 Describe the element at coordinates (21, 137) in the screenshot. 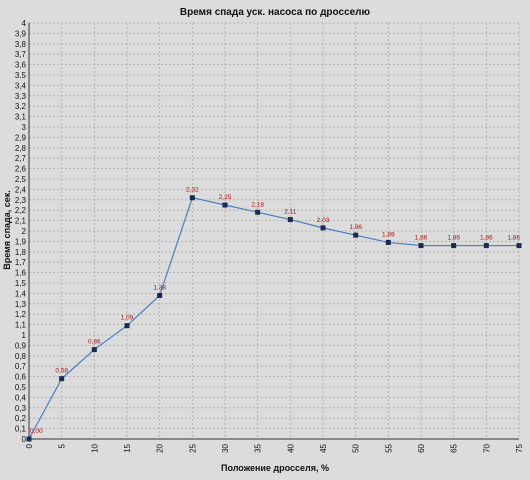

I see `y-tick-label: 2,9` at that location.